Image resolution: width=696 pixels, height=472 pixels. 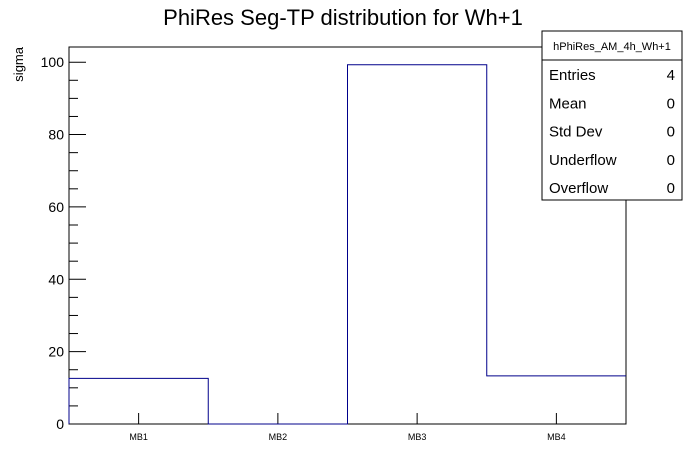 What do you see at coordinates (578, 188) in the screenshot?
I see `stats-label: Overflow` at bounding box center [578, 188].